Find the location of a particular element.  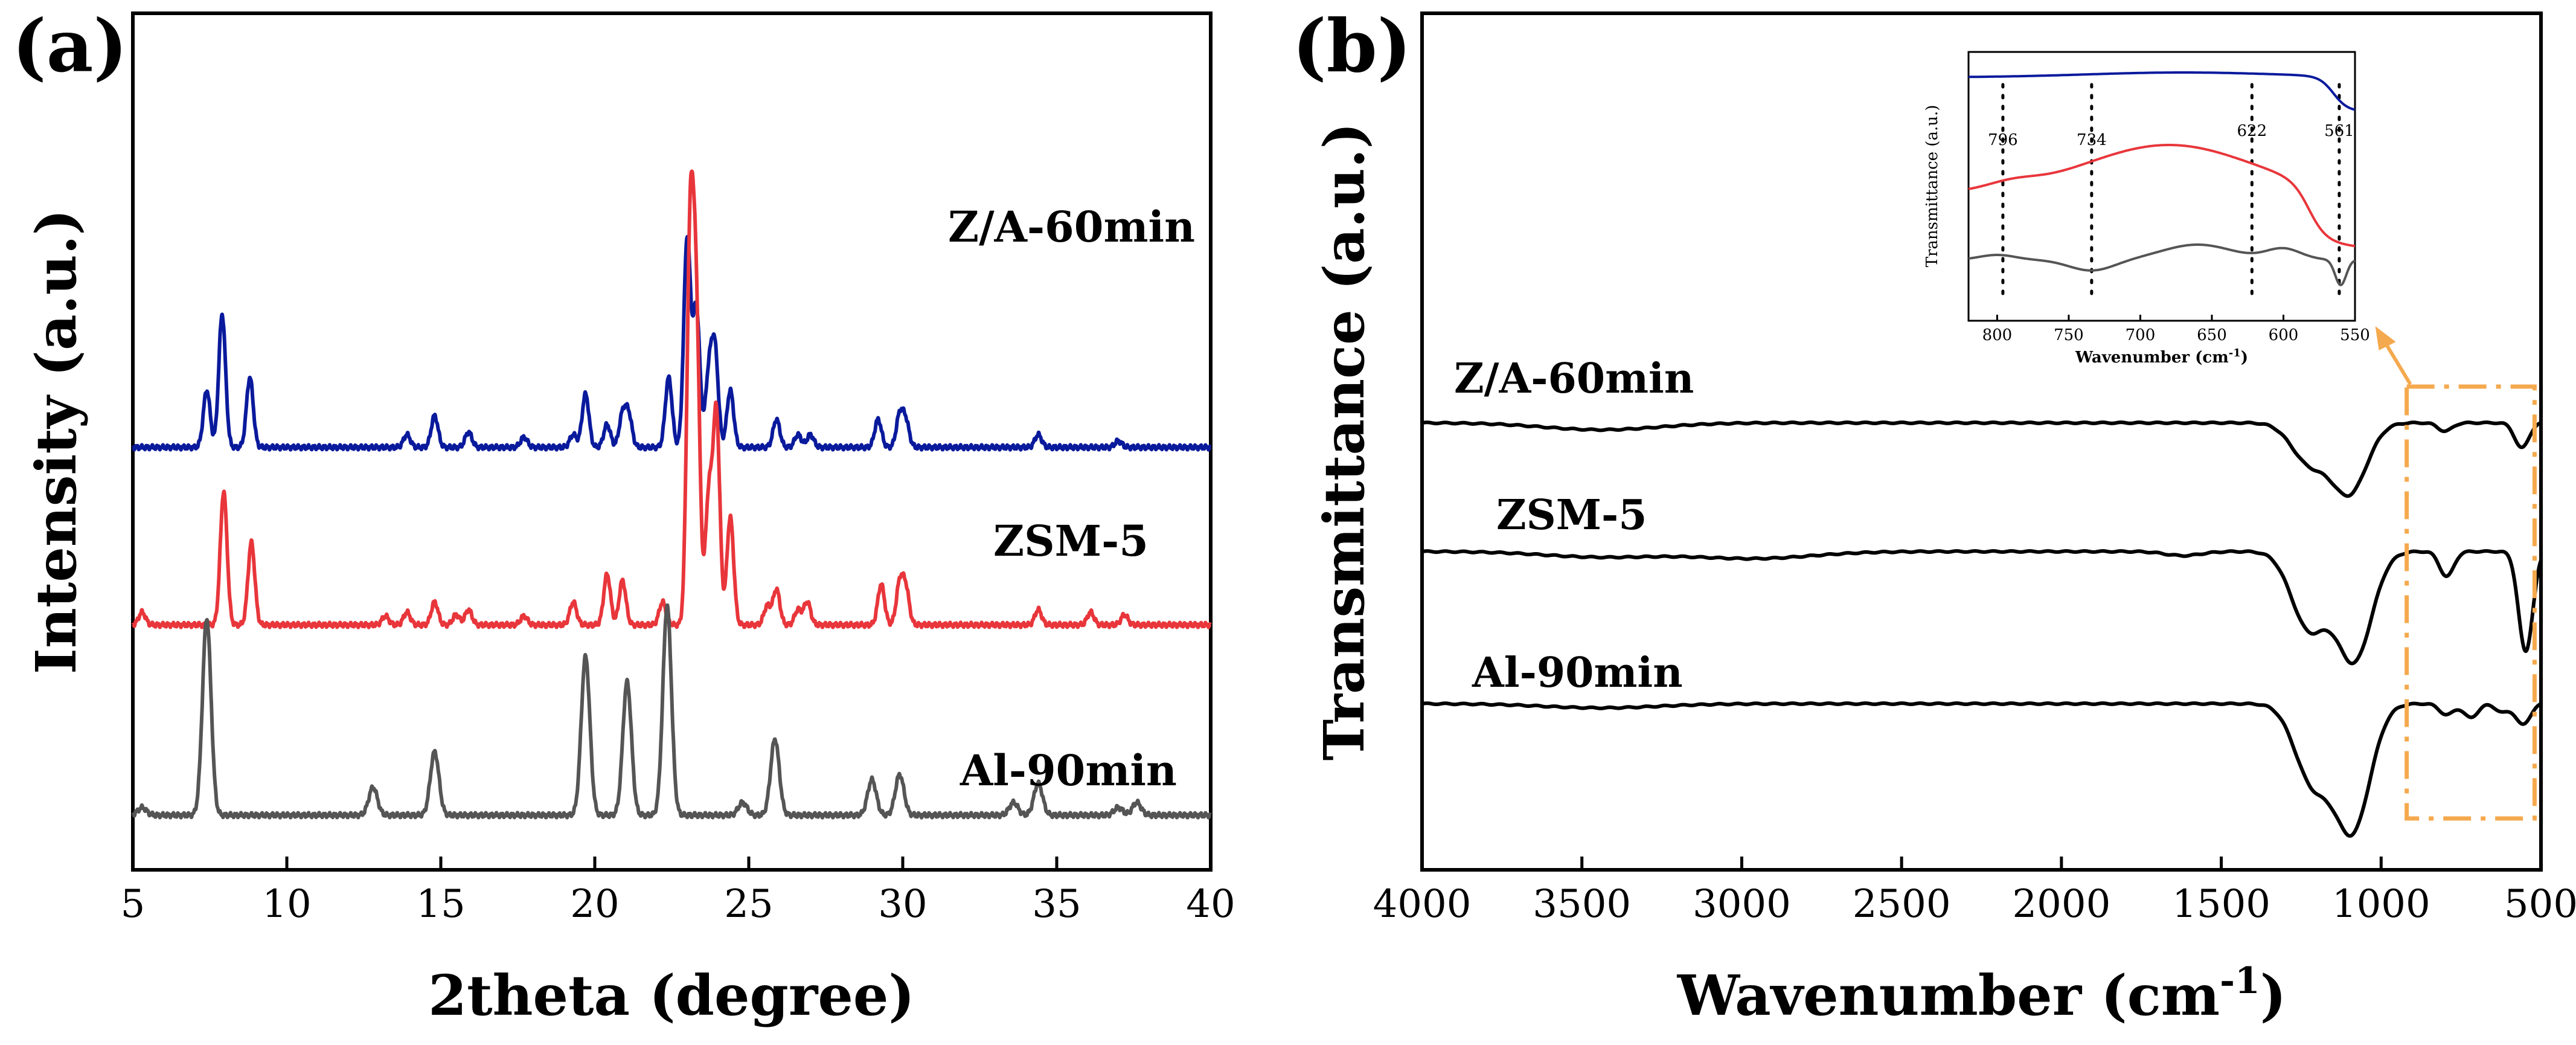

inset-x-ticks: 800 750 700 650 600 550 is located at coordinates (2176, 329).